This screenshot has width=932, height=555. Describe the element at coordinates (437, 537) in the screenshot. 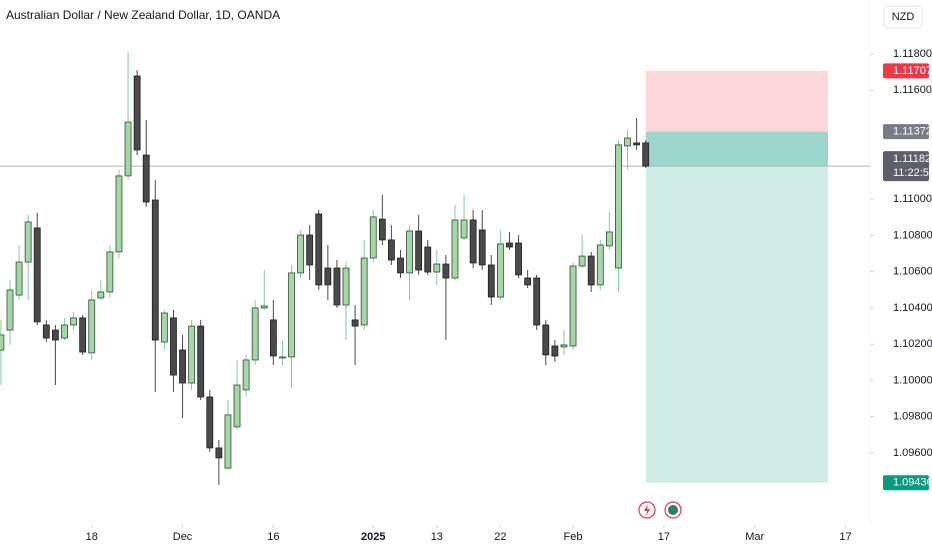

I see `x-tick-label: 13` at that location.